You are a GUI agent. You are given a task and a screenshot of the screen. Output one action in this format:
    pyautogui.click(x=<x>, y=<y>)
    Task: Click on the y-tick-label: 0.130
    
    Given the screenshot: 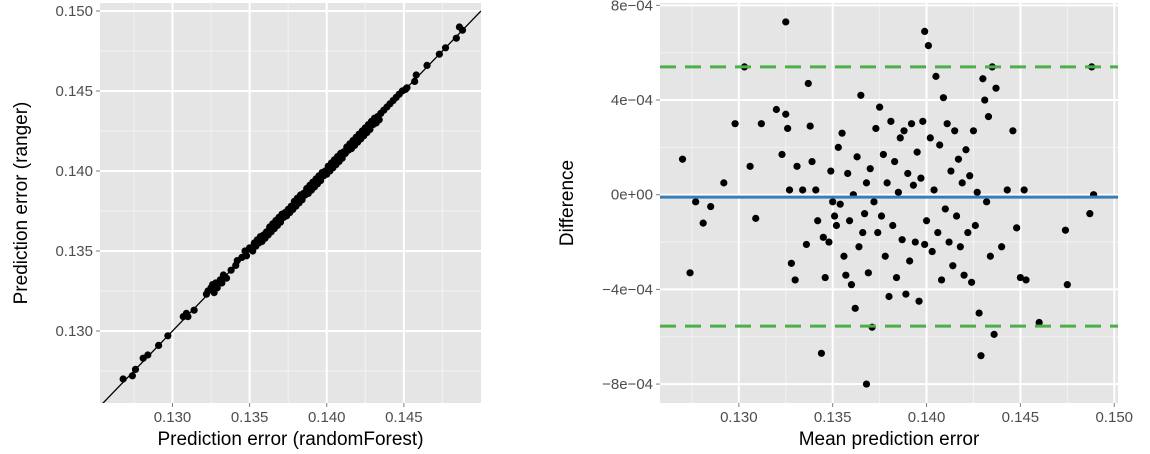 What is the action you would take?
    pyautogui.click(x=74, y=331)
    